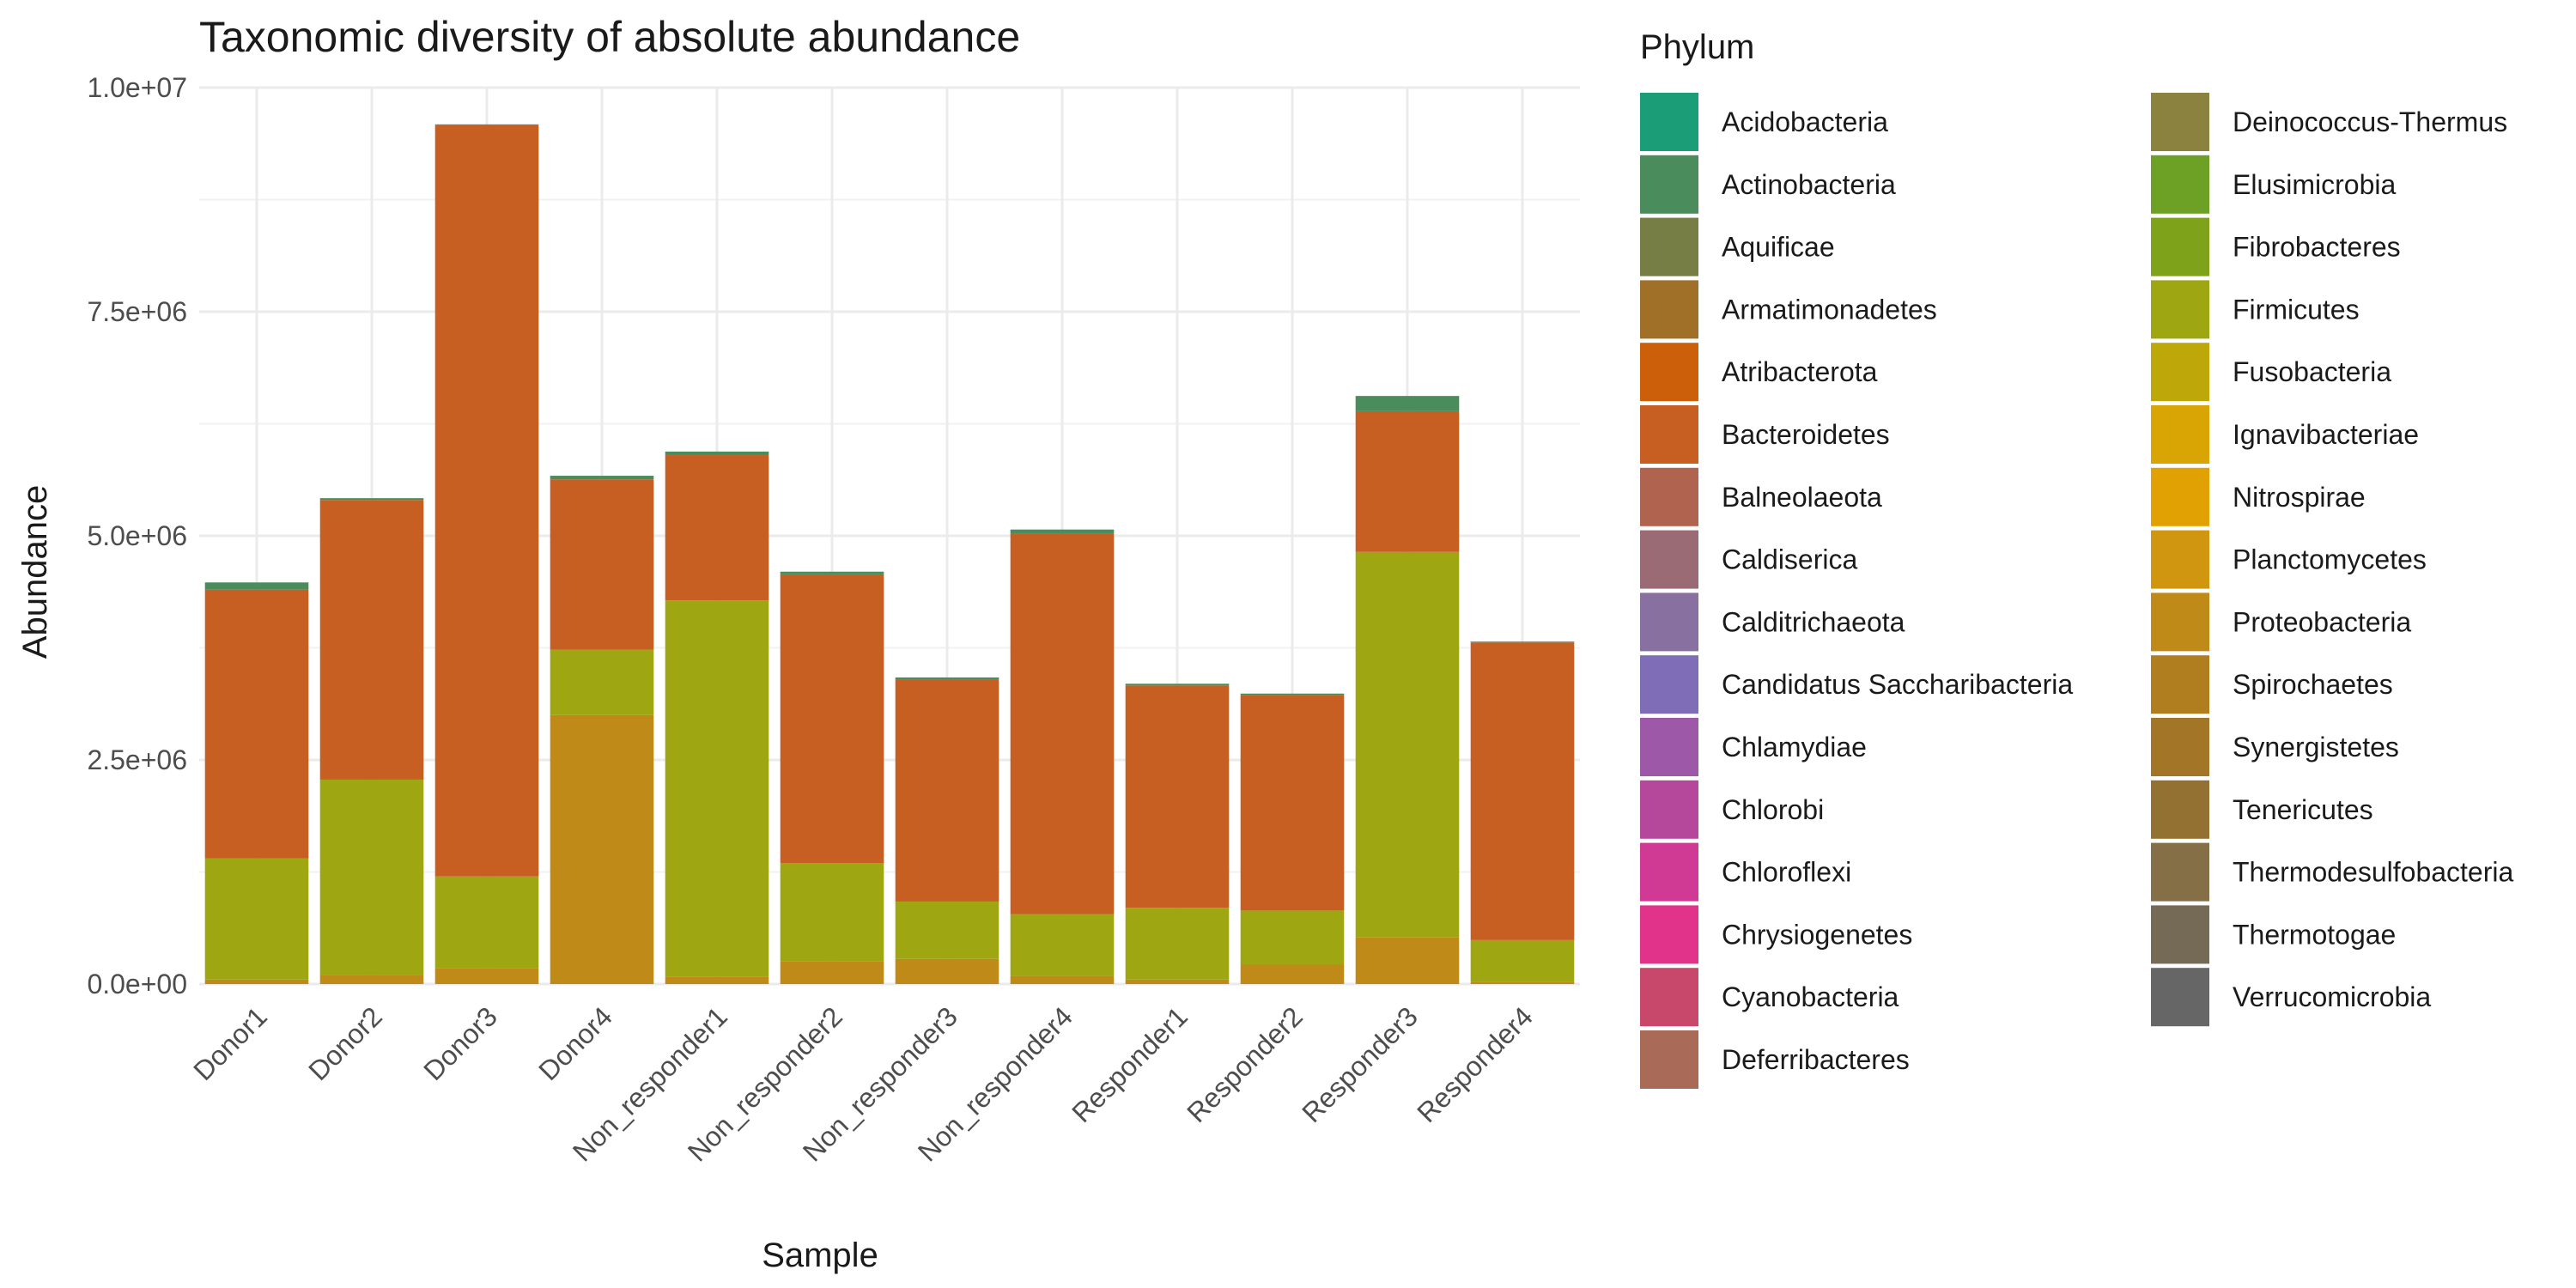  I want to click on legend-label: Cyanobacteria, so click(1811, 996).